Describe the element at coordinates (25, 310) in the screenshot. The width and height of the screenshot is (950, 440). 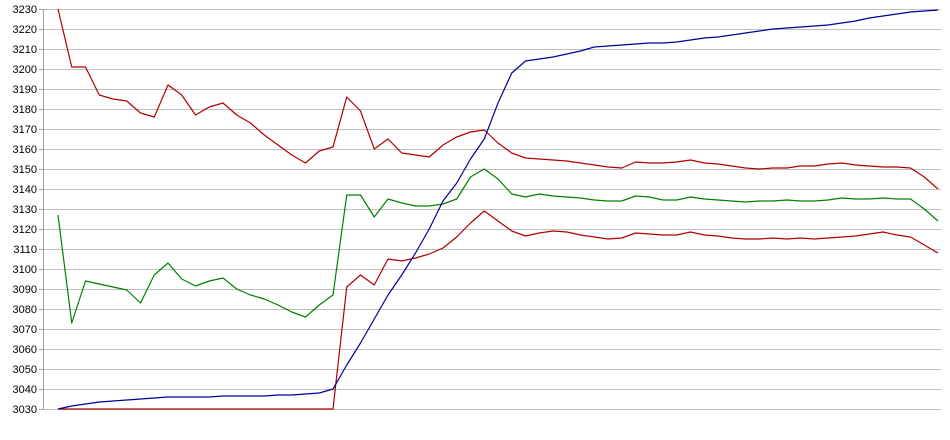
I see `y-axis-tick-label: 3080` at that location.